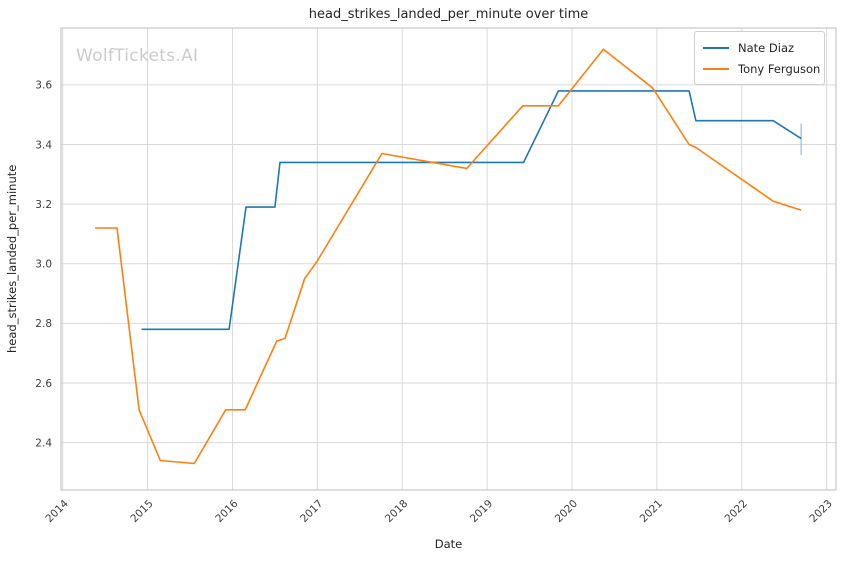  What do you see at coordinates (43, 265) in the screenshot?
I see `y-tick-label: 3.0` at bounding box center [43, 265].